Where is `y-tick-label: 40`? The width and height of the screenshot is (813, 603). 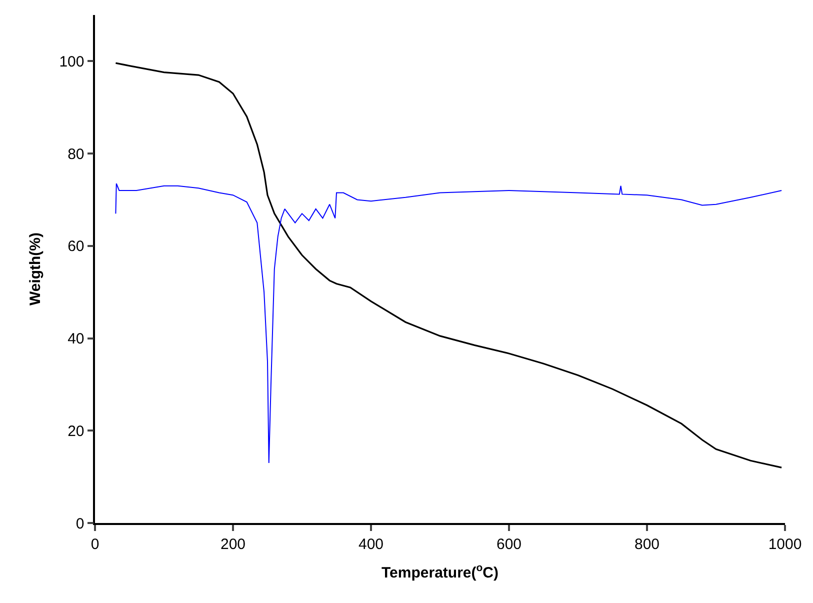 y-tick-label: 40 is located at coordinates (76, 339).